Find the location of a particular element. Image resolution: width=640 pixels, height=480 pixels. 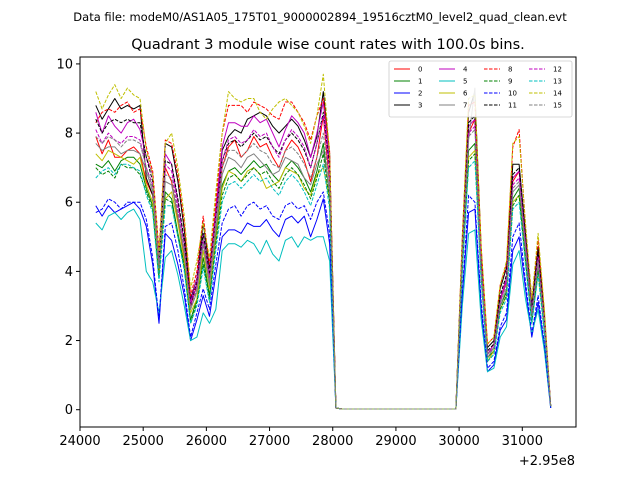

legend-label-2: 2 is located at coordinates (420, 94).